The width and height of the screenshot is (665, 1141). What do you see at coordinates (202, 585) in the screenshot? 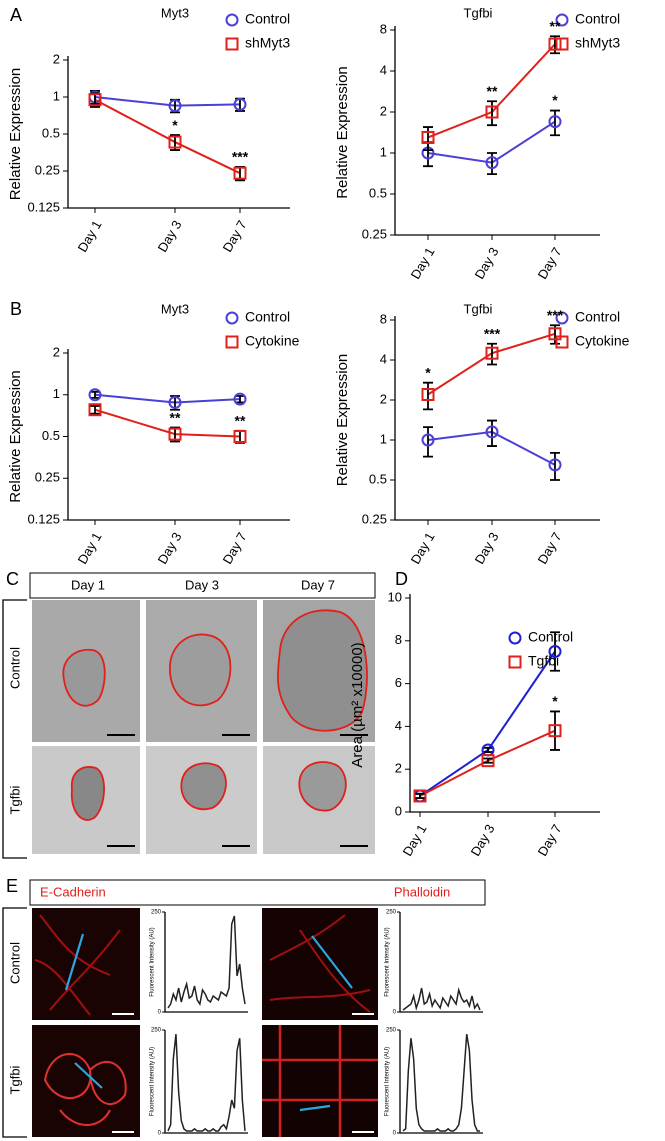
I see `header-box` at bounding box center [202, 585].